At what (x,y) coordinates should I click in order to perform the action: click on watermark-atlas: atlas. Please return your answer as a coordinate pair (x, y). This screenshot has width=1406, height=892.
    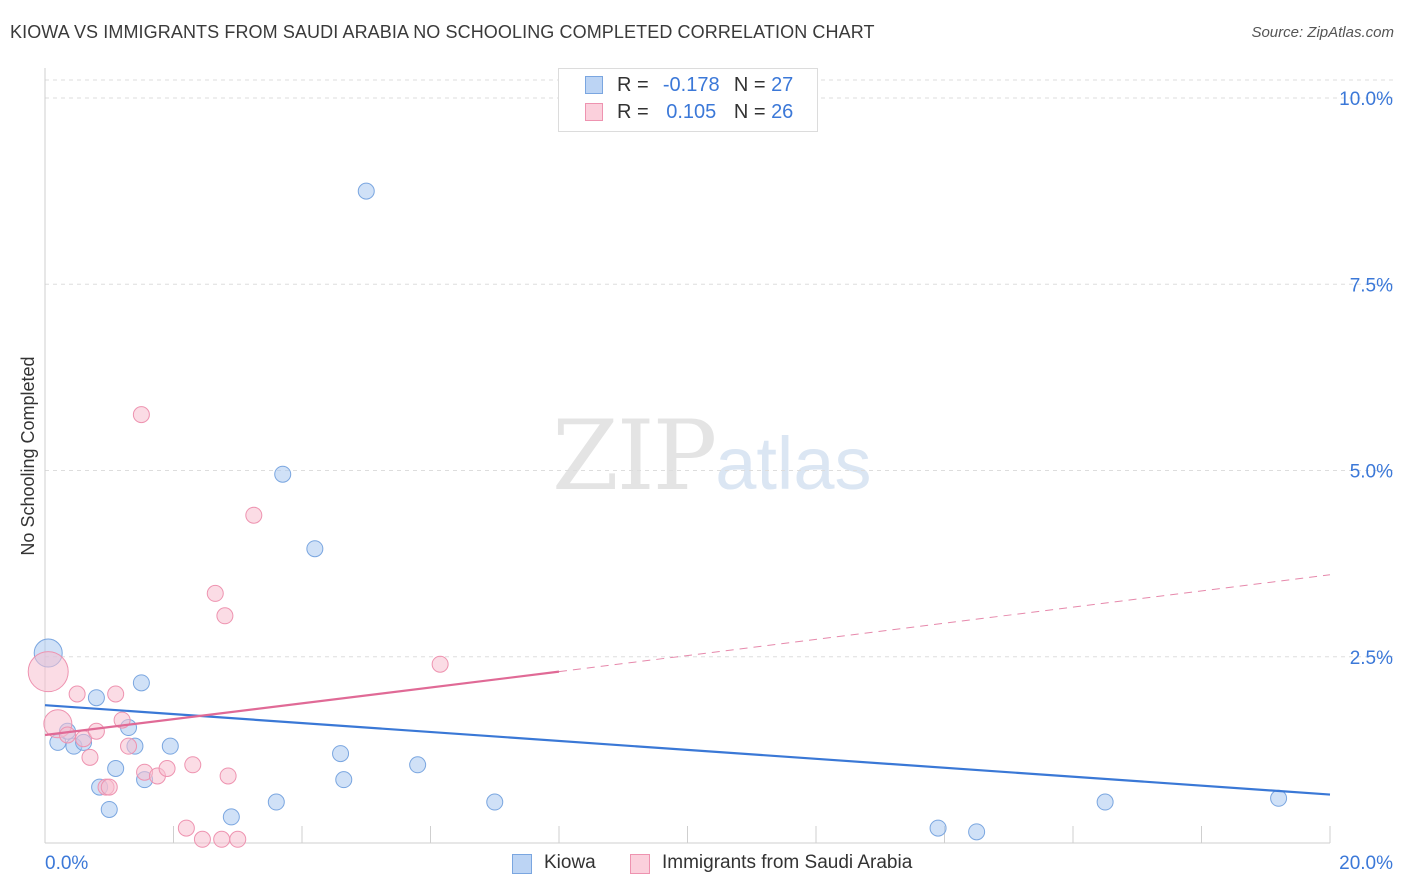
    Looking at the image, I should click on (793, 463).